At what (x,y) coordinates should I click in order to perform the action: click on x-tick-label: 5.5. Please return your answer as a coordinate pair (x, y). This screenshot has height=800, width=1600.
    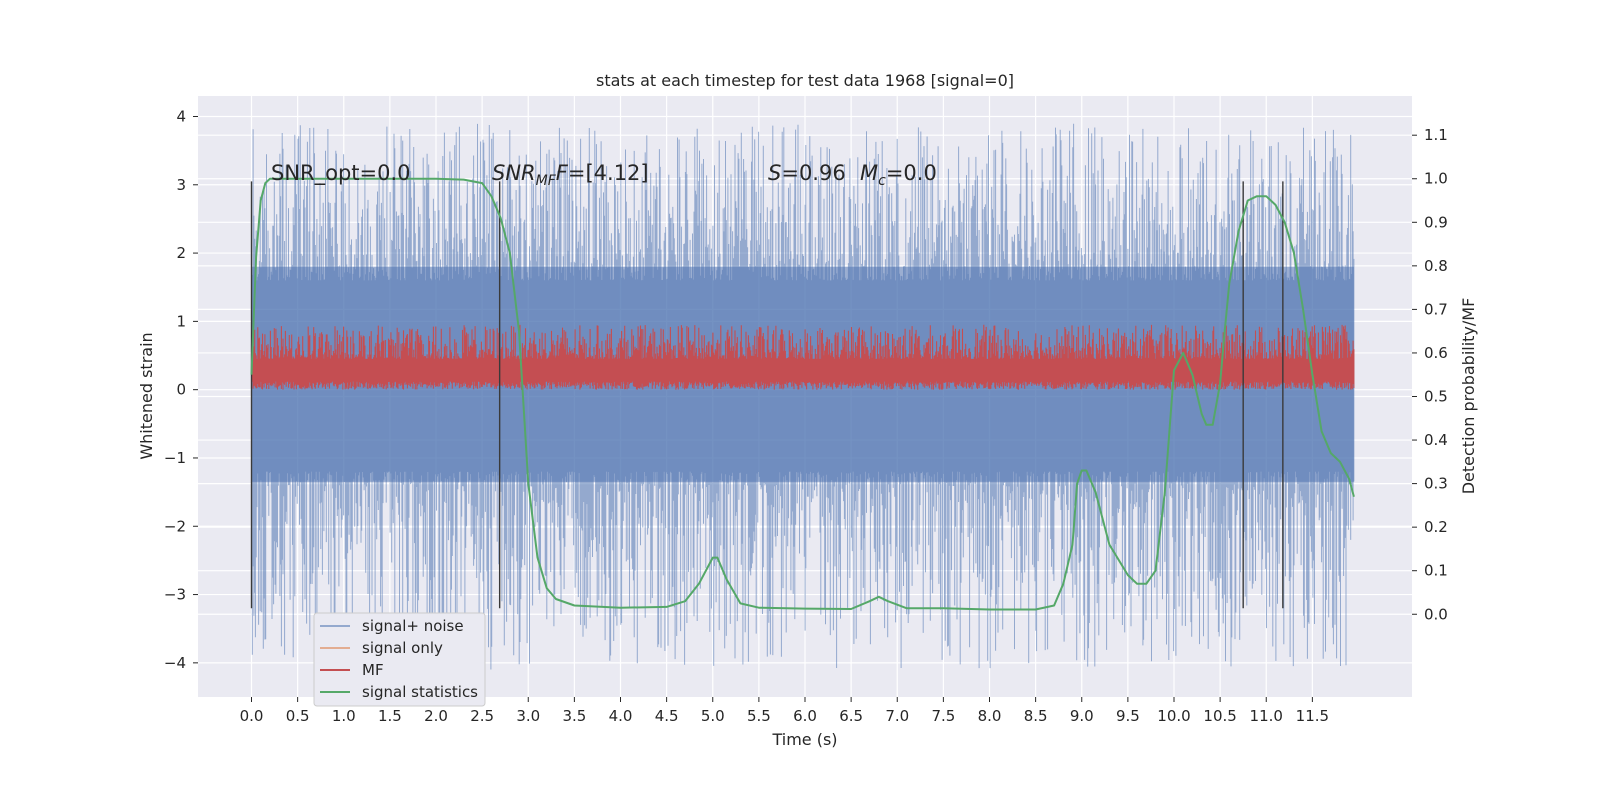
    Looking at the image, I should click on (759, 716).